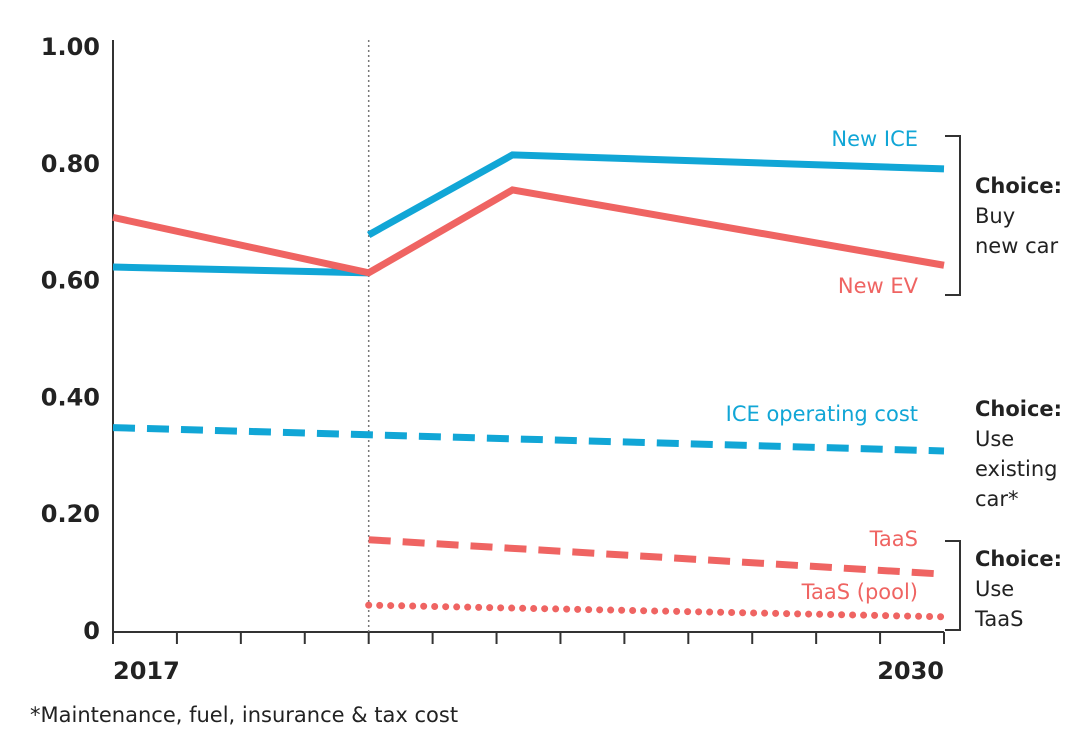 The height and width of the screenshot is (731, 1082). I want to click on y-tick-label: 0.20, so click(70, 514).